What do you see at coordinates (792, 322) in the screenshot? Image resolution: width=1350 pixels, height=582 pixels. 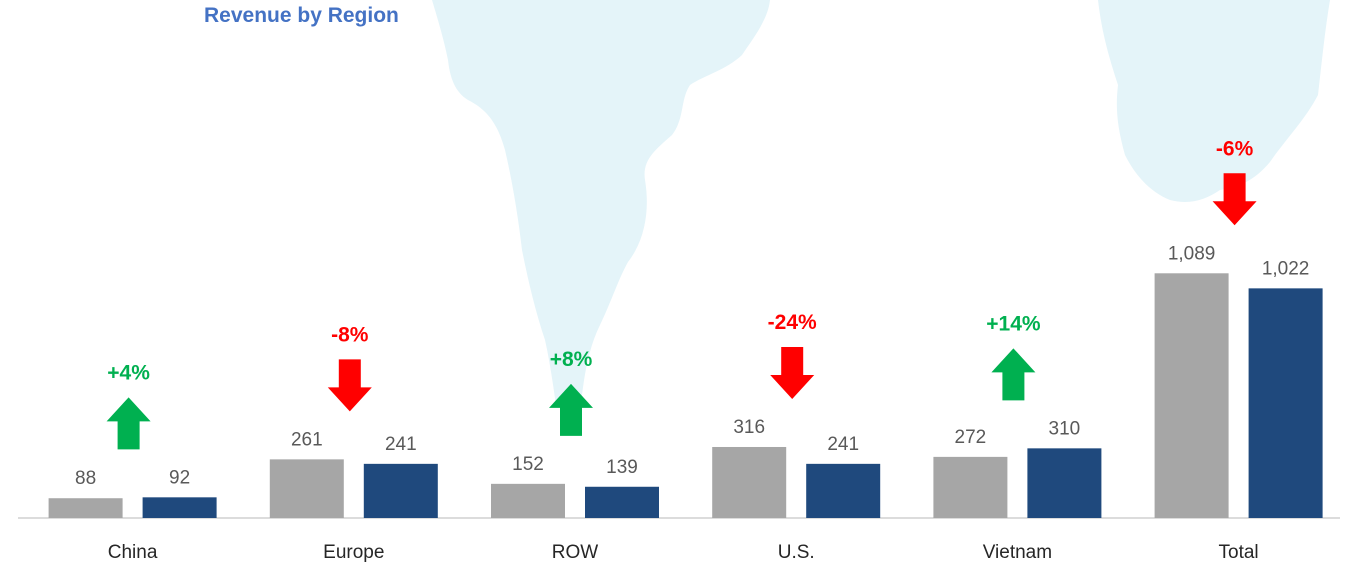 I see `change-label: -24%` at bounding box center [792, 322].